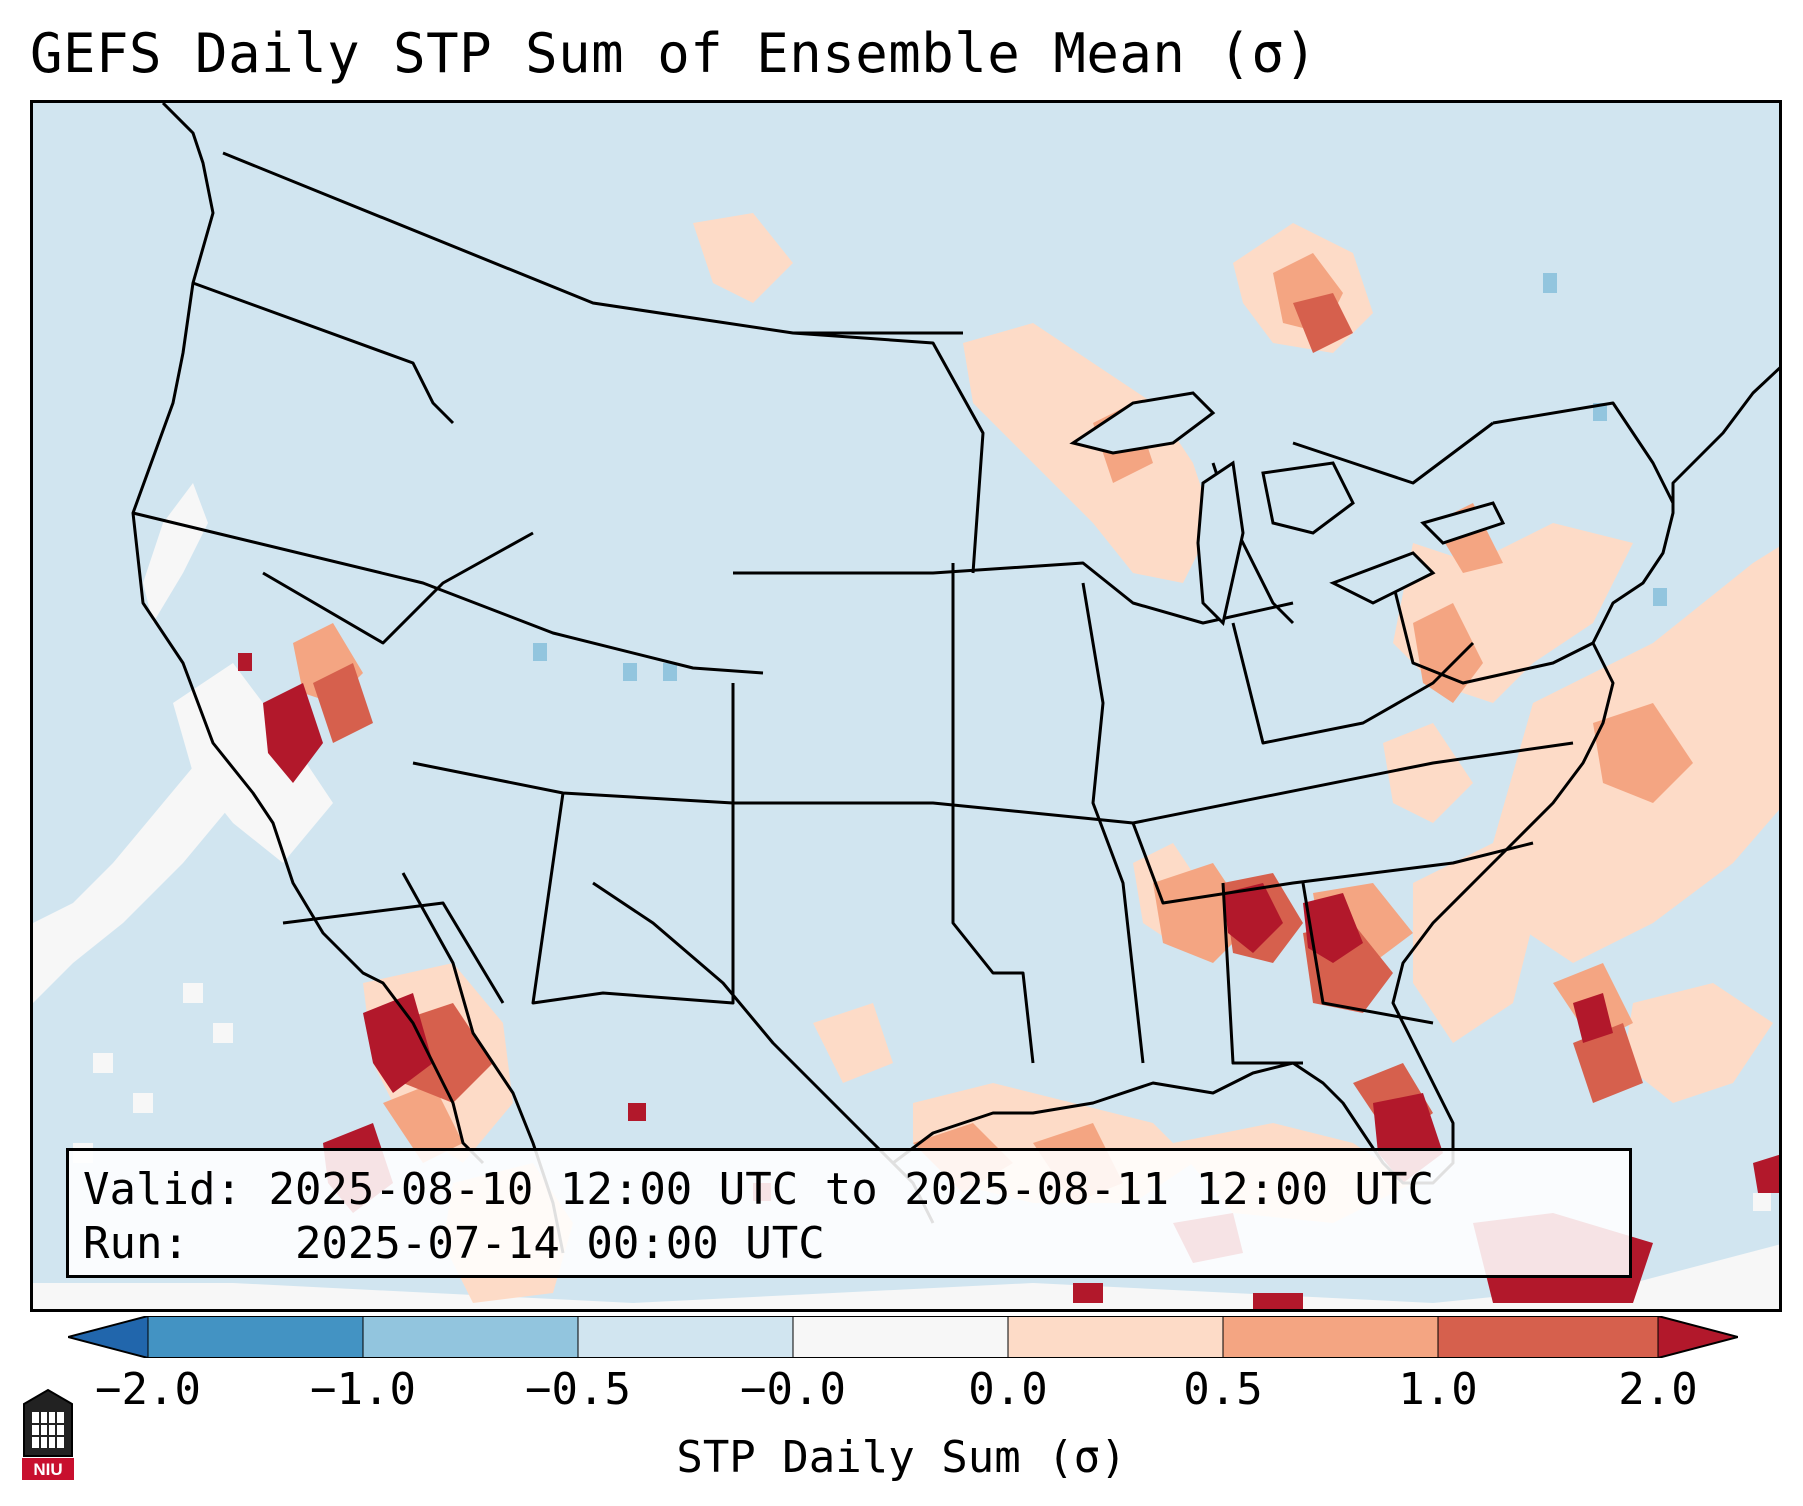  I want to click on run-label: Run:, so click(136, 1243).